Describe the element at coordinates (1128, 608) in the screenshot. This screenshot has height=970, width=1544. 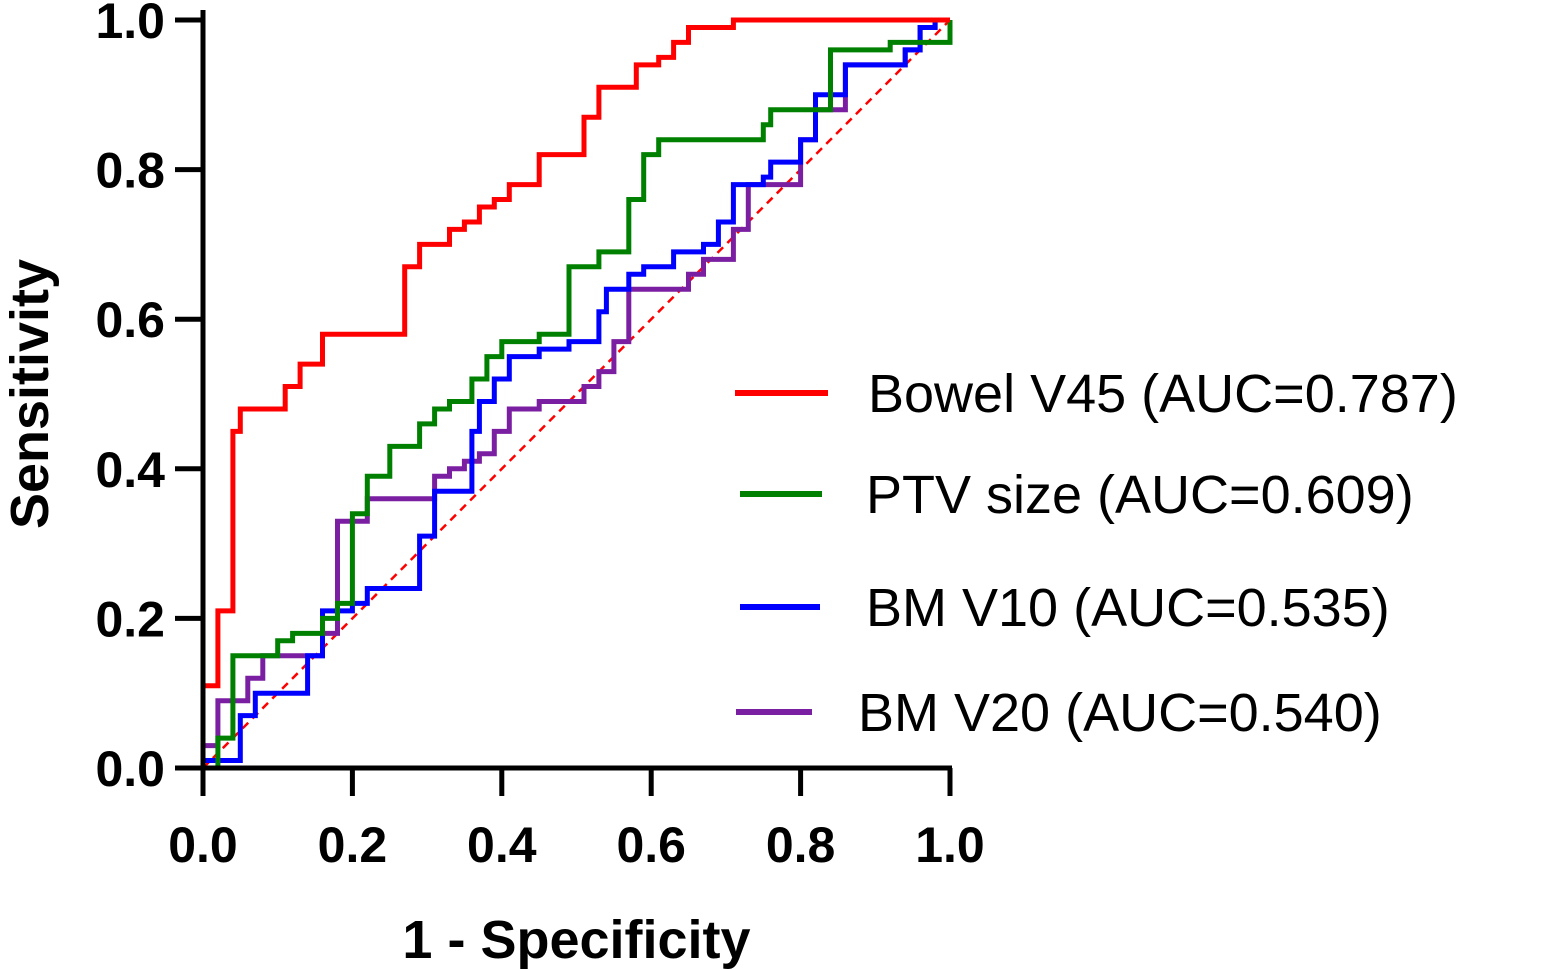
I see `legend-label-2: BM V10 (AUC=0.535)` at that location.